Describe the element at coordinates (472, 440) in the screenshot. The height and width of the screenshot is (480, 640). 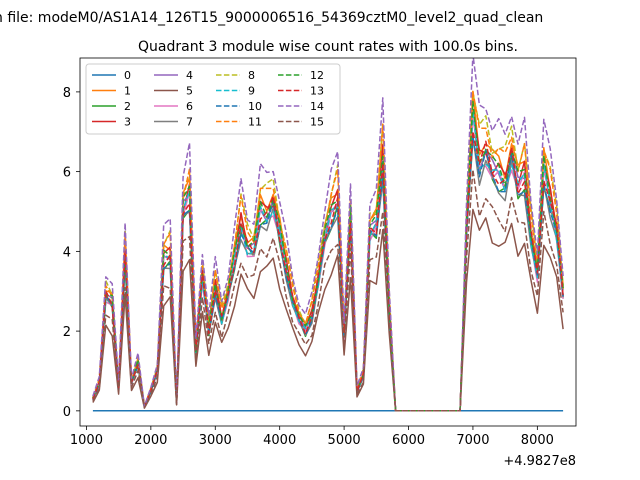
I see `x-tick-label: 7000` at that location.